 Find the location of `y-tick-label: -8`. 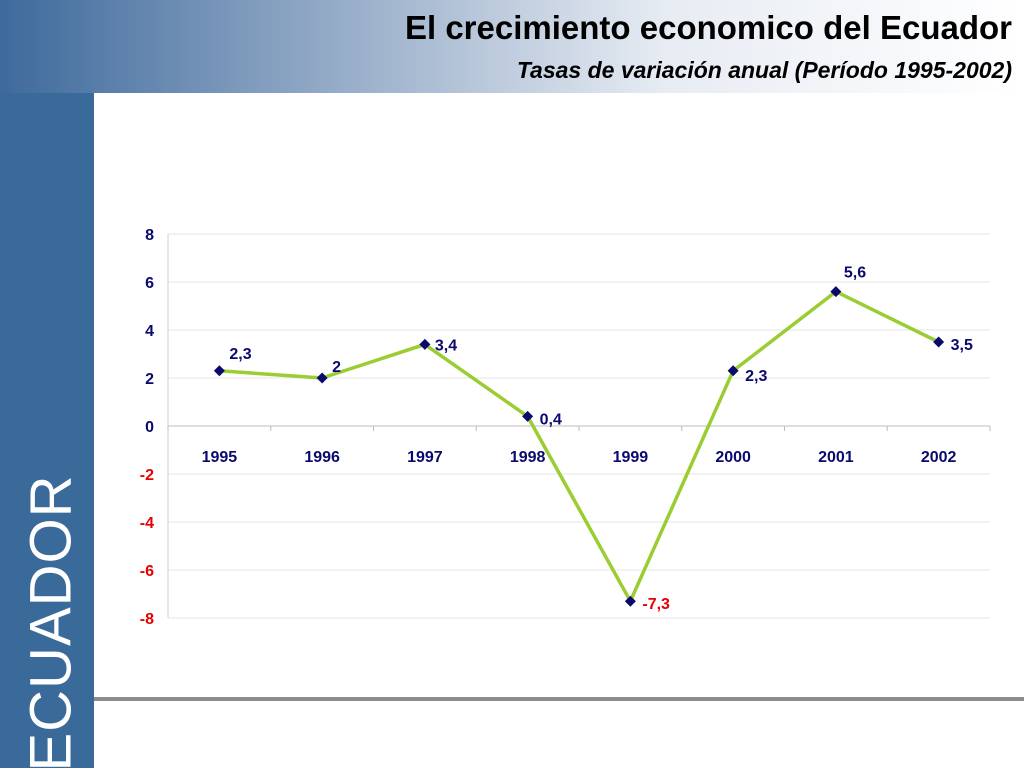

y-tick-label: -8 is located at coordinates (147, 619).